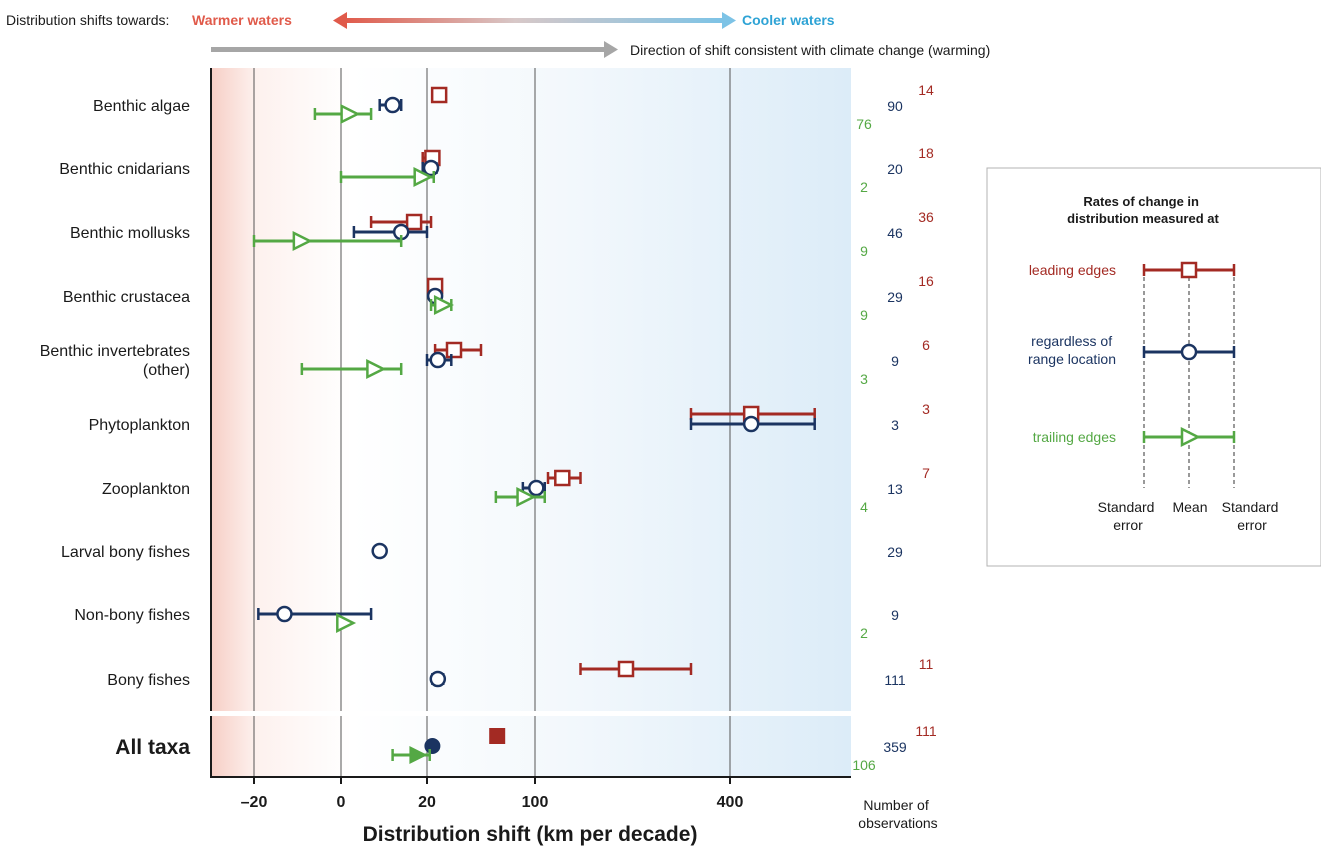 This screenshot has width=1321, height=857. I want to click on cool-arrowhead, so click(729, 20).